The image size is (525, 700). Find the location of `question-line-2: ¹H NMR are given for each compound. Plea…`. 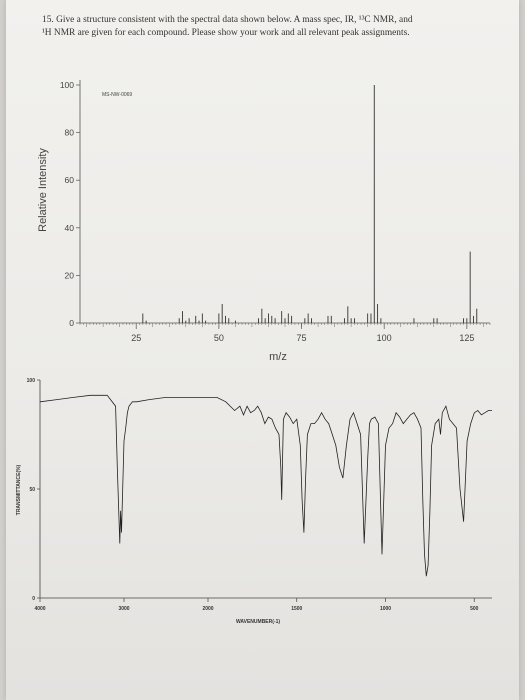

question-line-2: ¹H NMR are given for each compound. Plea… is located at coordinates (226, 32).